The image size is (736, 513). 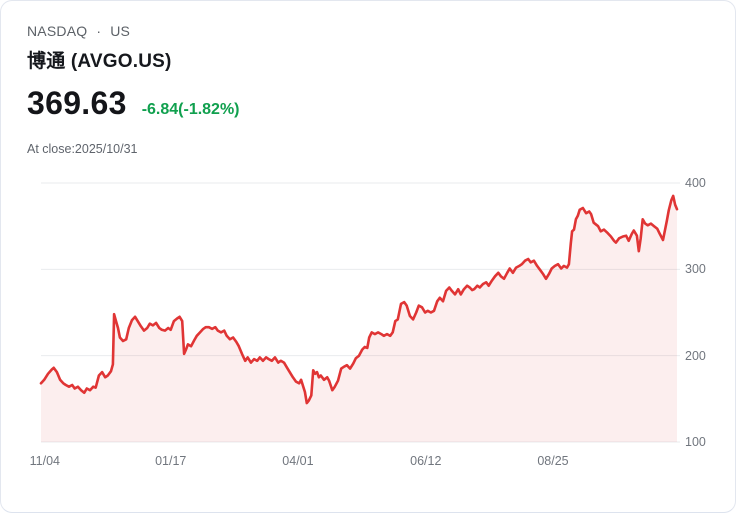 What do you see at coordinates (120, 31) in the screenshot?
I see `market-label: US` at bounding box center [120, 31].